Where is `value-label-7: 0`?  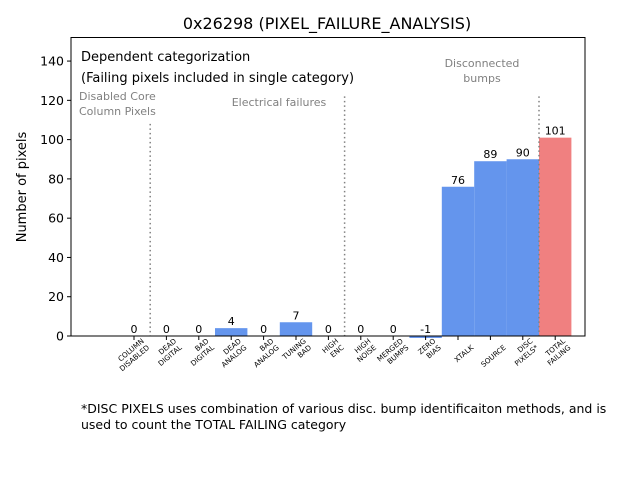 value-label-7: 0 is located at coordinates (360, 329).